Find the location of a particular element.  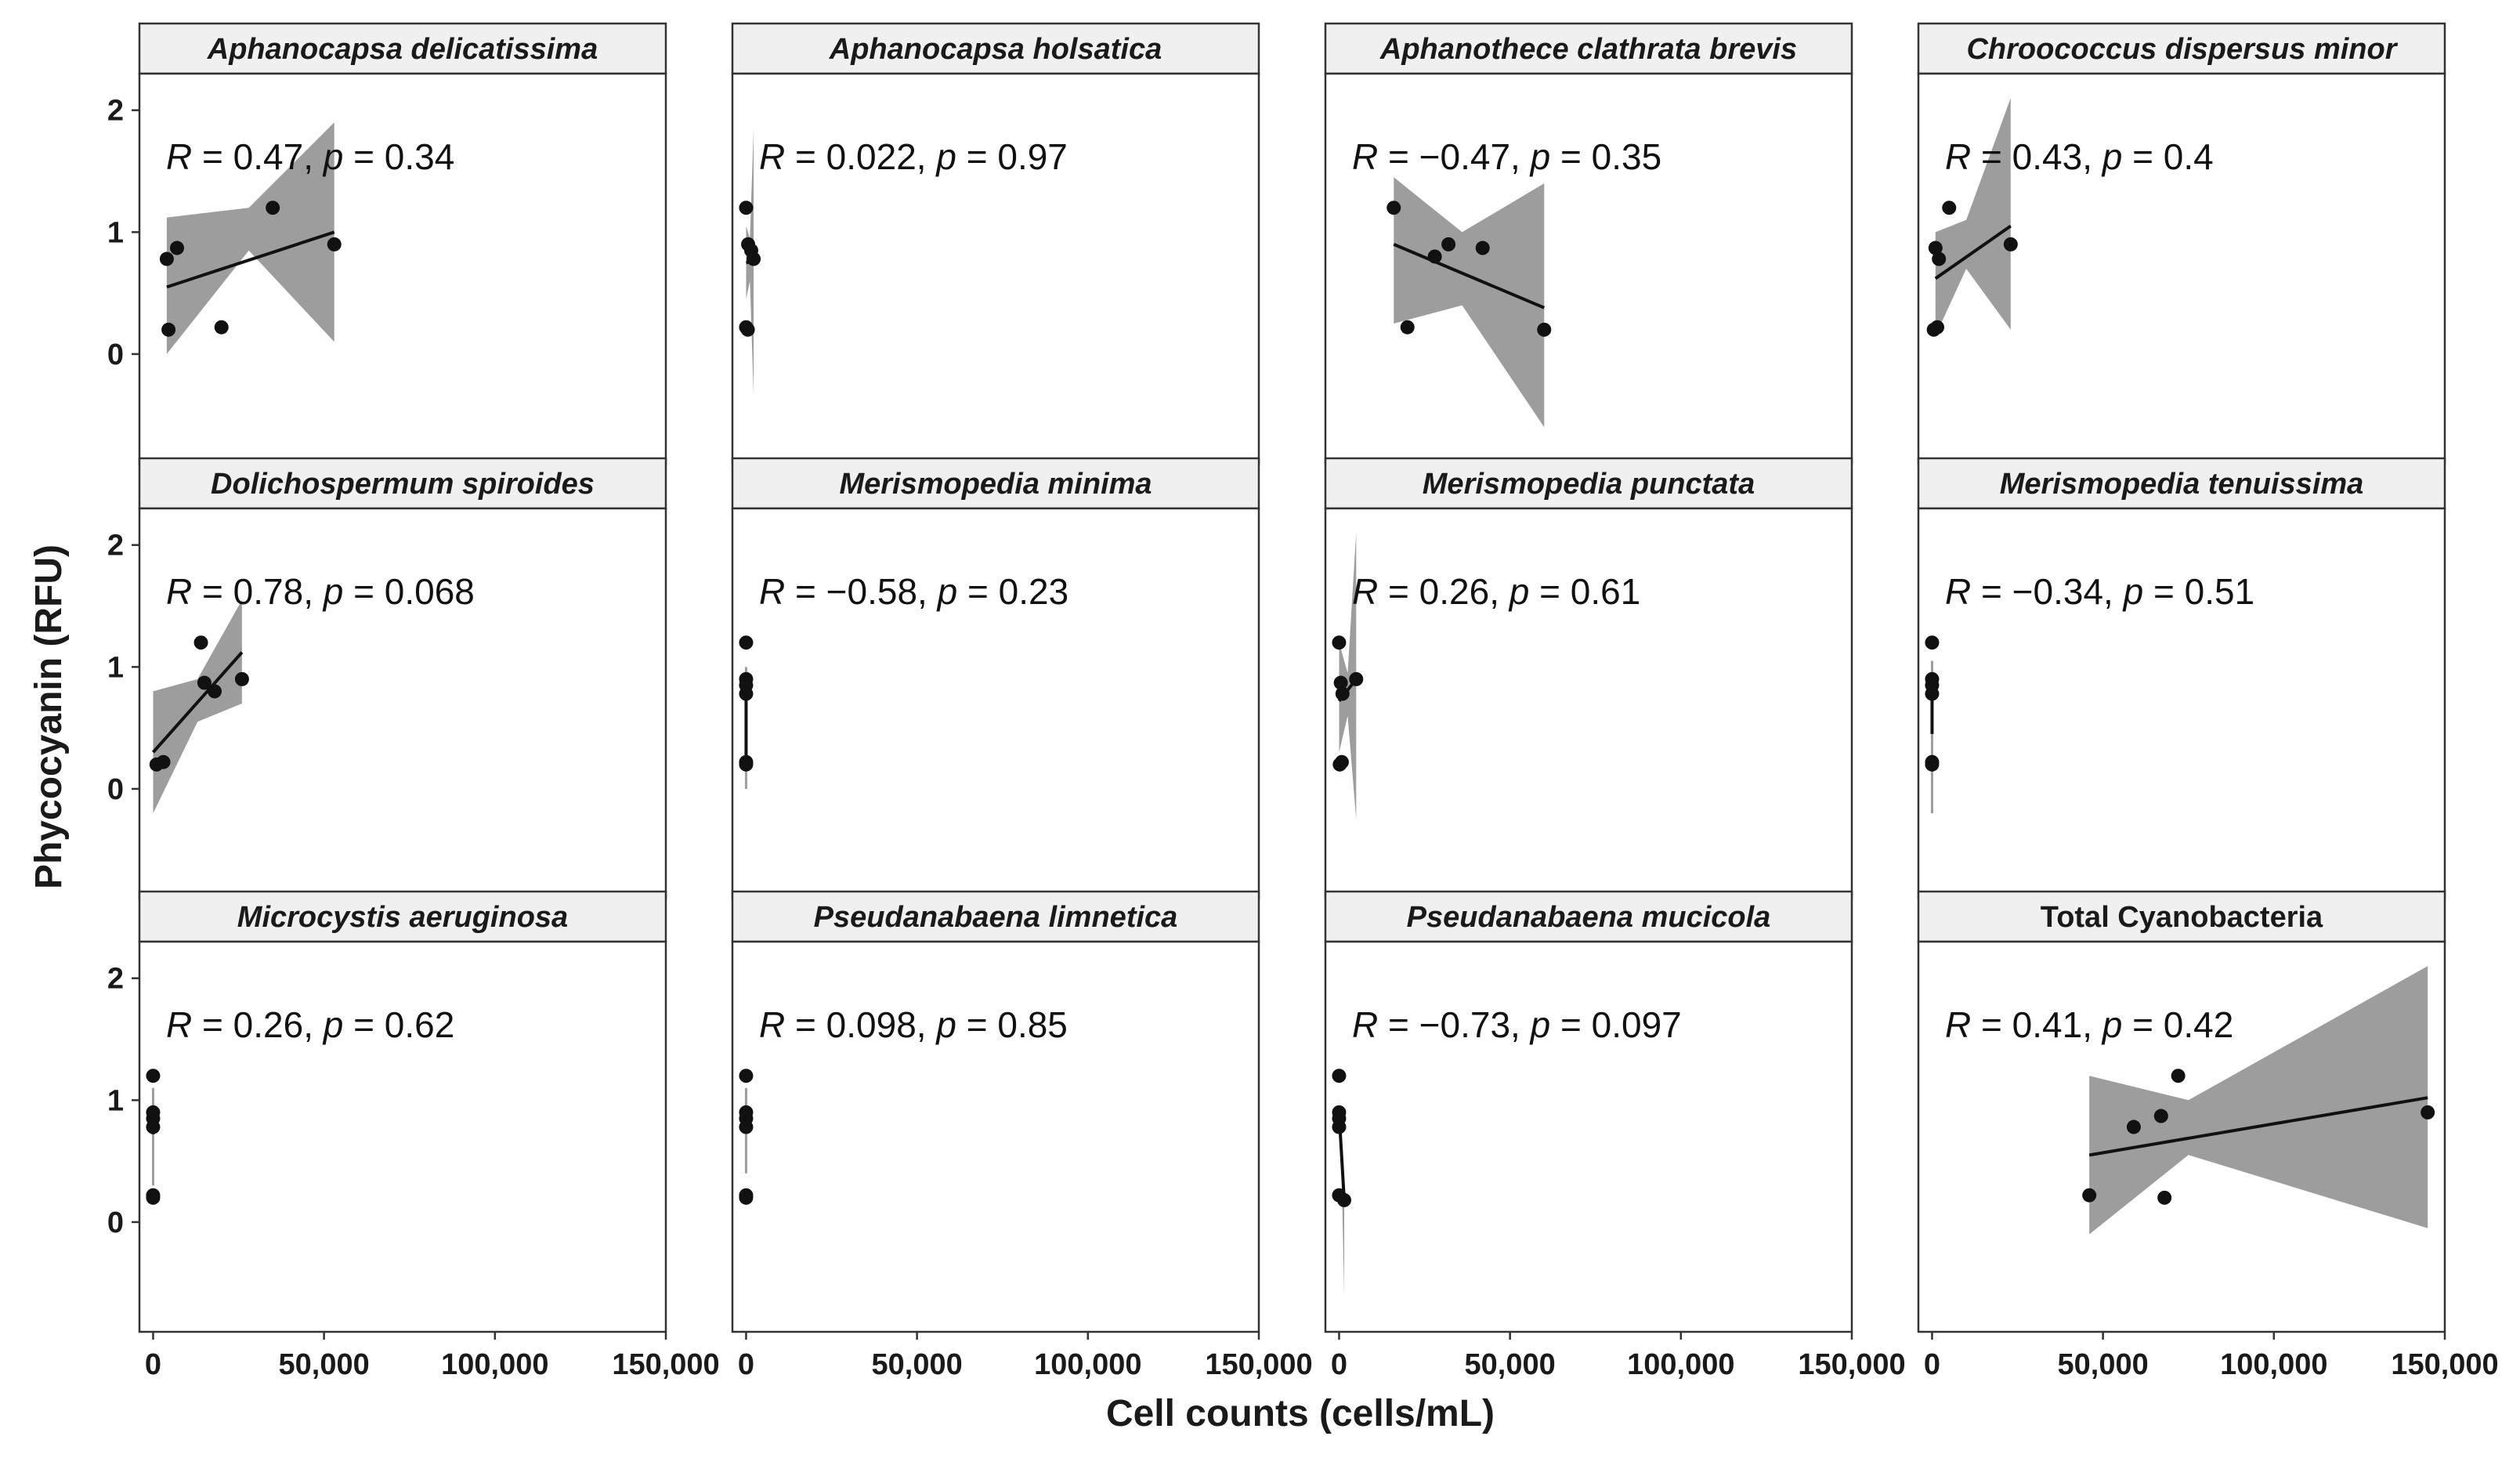

facet-panel-2: Aphanocapsa holsatica R = 0.022, p = 0.97 is located at coordinates (996, 243).